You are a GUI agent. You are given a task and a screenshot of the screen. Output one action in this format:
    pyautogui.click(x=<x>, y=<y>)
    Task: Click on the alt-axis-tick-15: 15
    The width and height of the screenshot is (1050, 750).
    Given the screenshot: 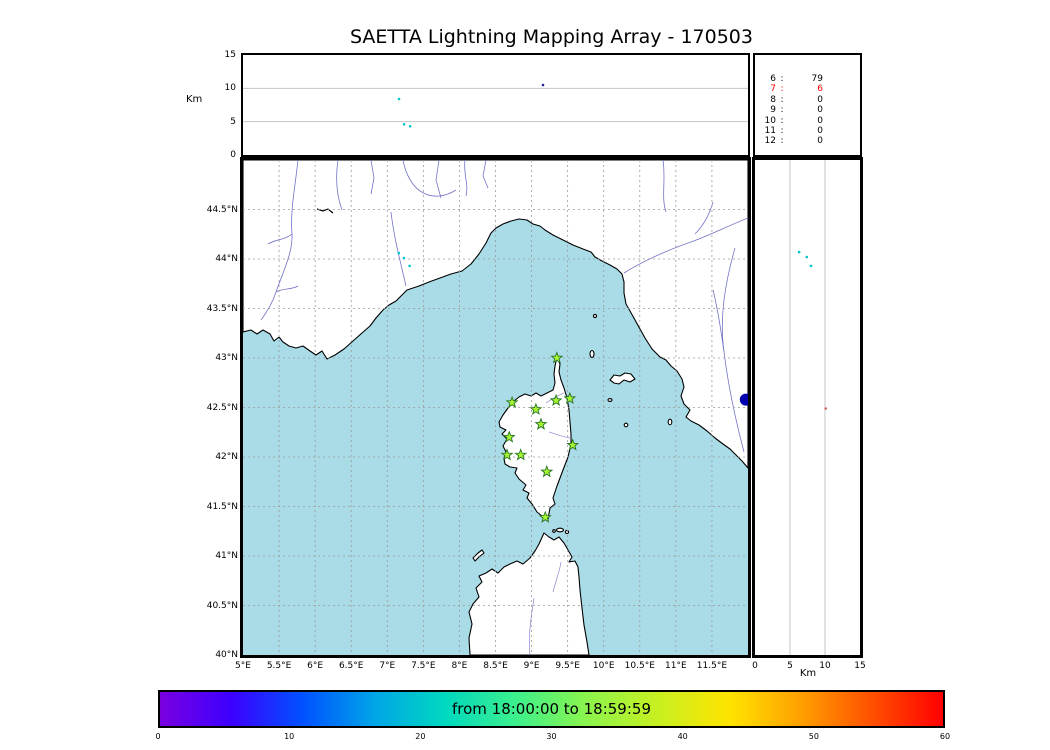 What is the action you would take?
    pyautogui.click(x=230, y=55)
    